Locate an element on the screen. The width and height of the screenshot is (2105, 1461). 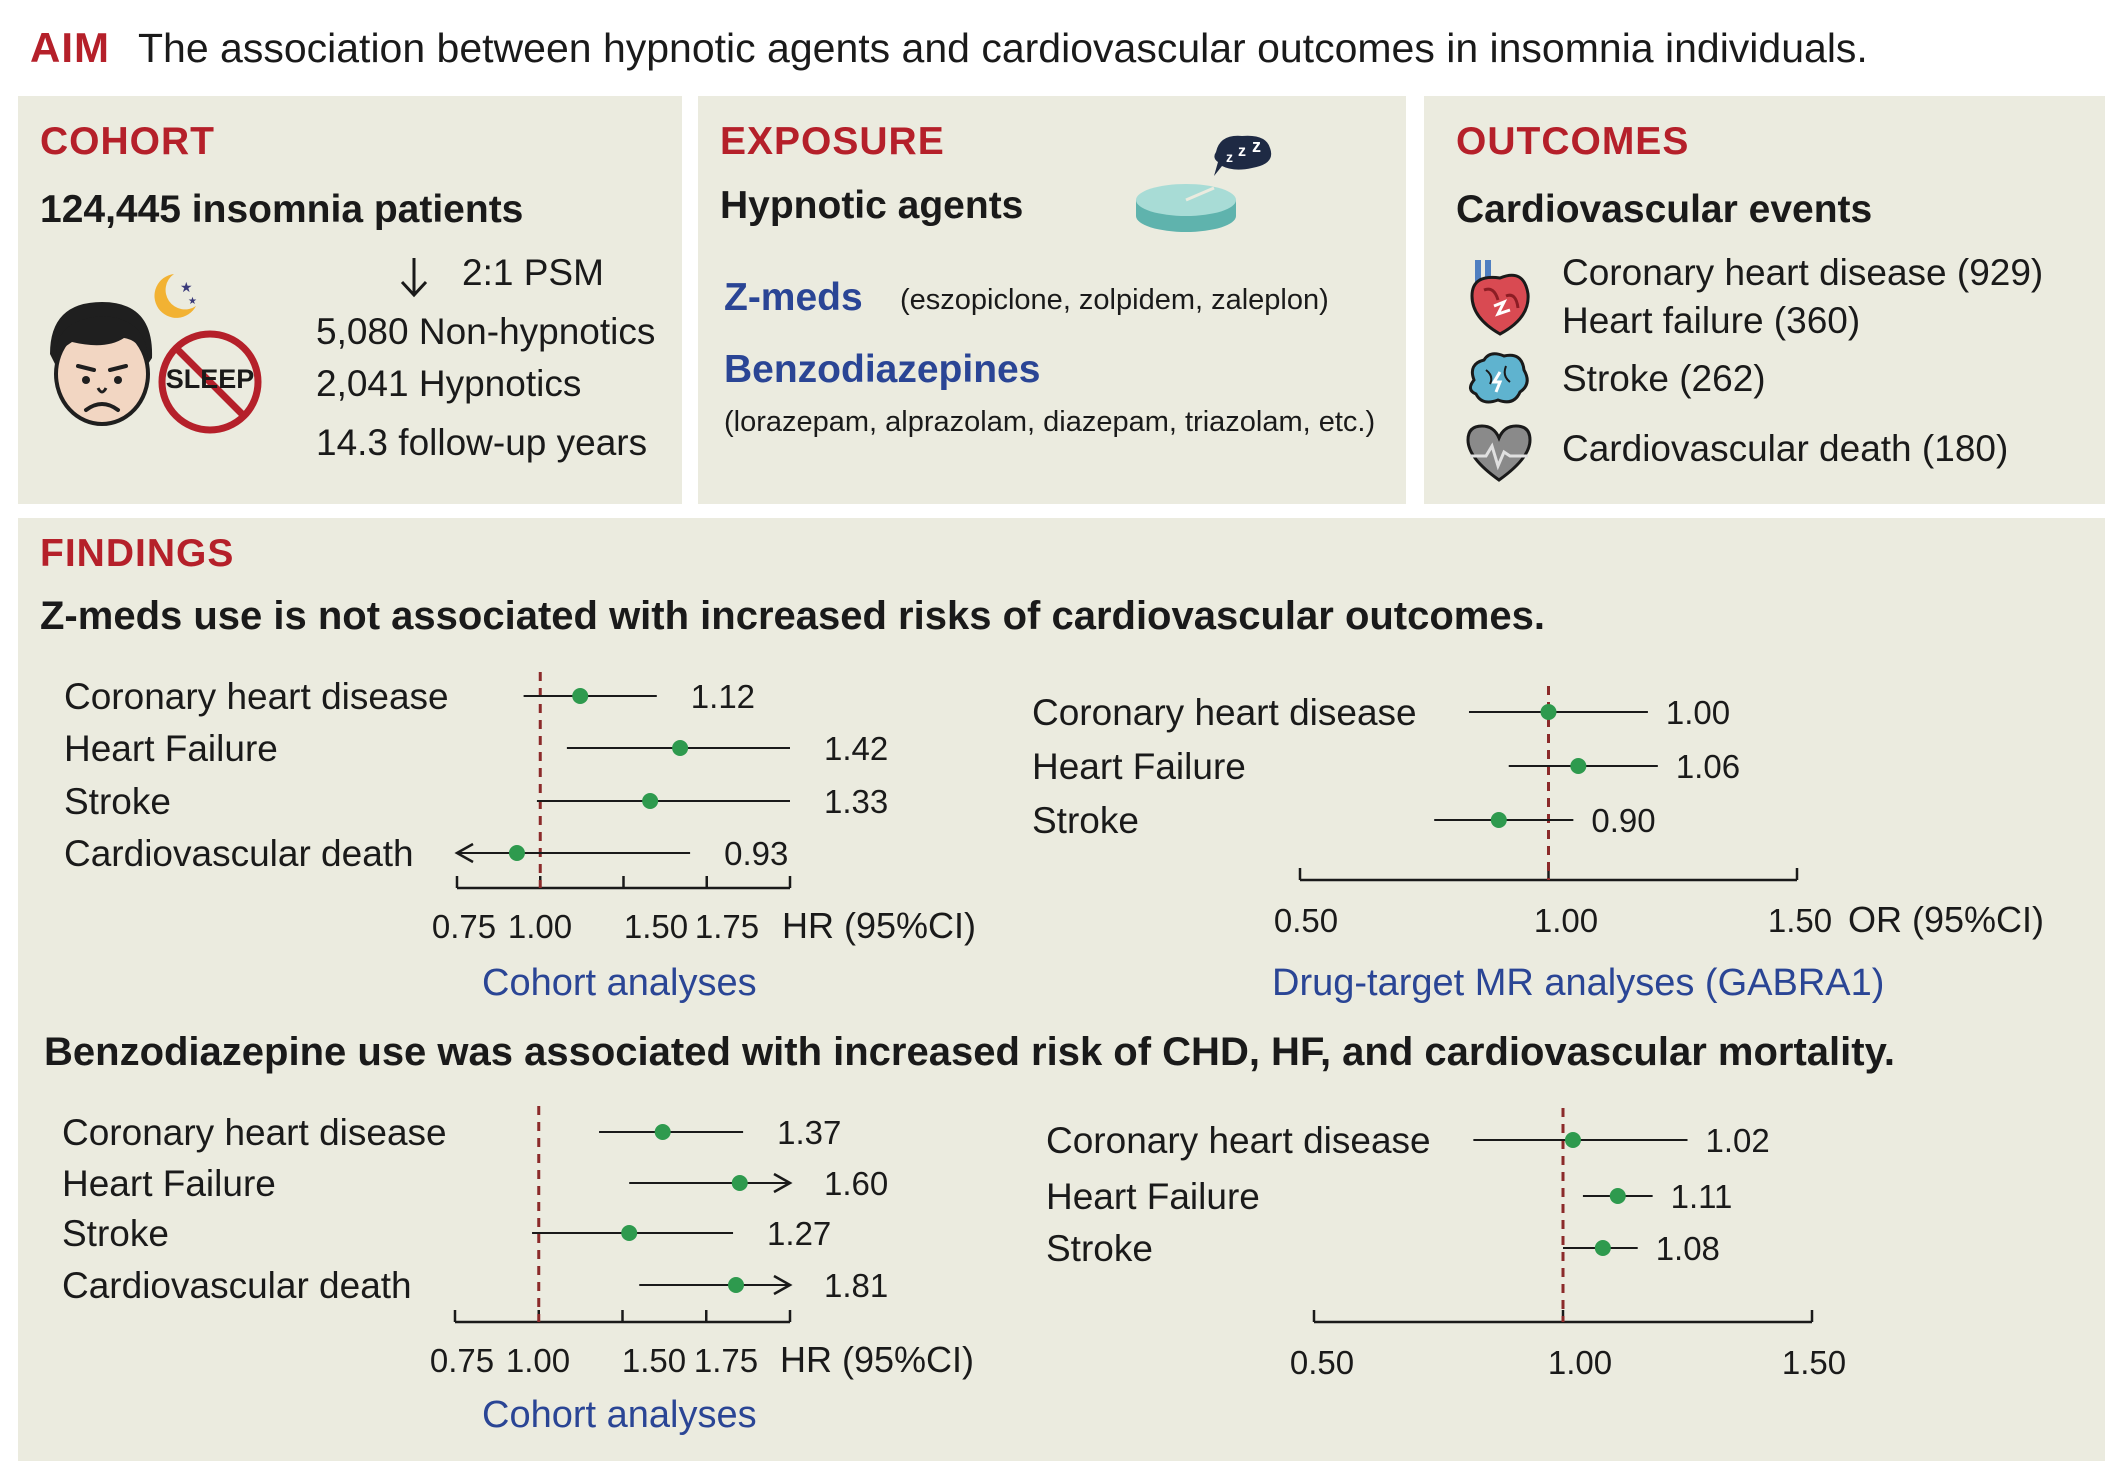
benzo-cohort-tick-label-2: 1.50 is located at coordinates (654, 1360).